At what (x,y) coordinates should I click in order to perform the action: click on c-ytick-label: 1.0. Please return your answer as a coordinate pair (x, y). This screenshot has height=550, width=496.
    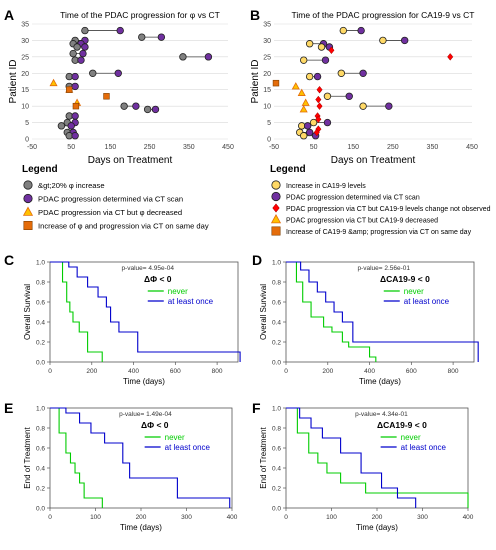
    Looking at the image, I should click on (40, 262).